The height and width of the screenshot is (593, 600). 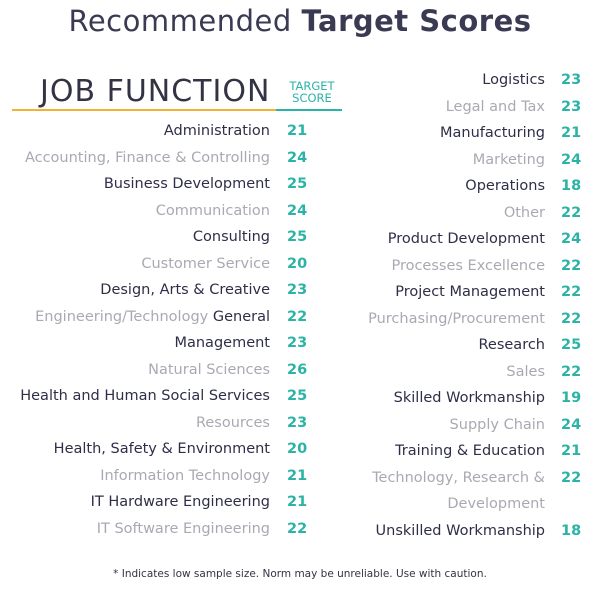 What do you see at coordinates (312, 86) in the screenshot?
I see `target-score-header-line1: TARGET` at bounding box center [312, 86].